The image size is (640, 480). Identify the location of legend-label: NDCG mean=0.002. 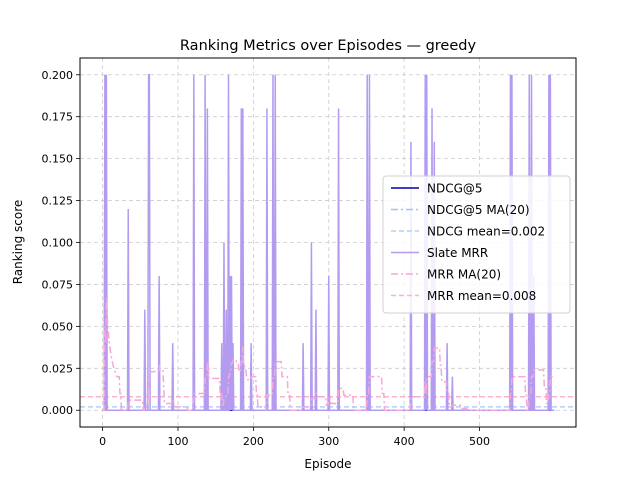
(486, 232).